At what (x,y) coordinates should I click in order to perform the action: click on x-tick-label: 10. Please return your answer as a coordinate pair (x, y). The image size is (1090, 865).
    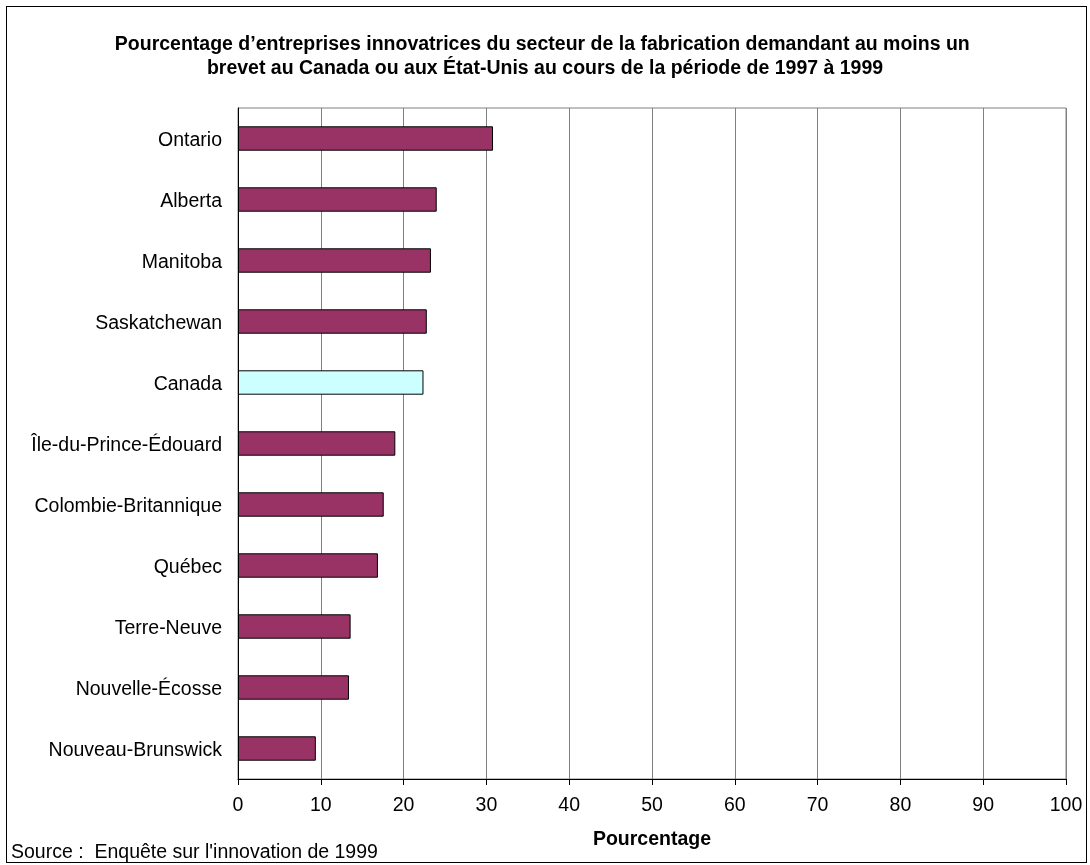
    Looking at the image, I should click on (320, 804).